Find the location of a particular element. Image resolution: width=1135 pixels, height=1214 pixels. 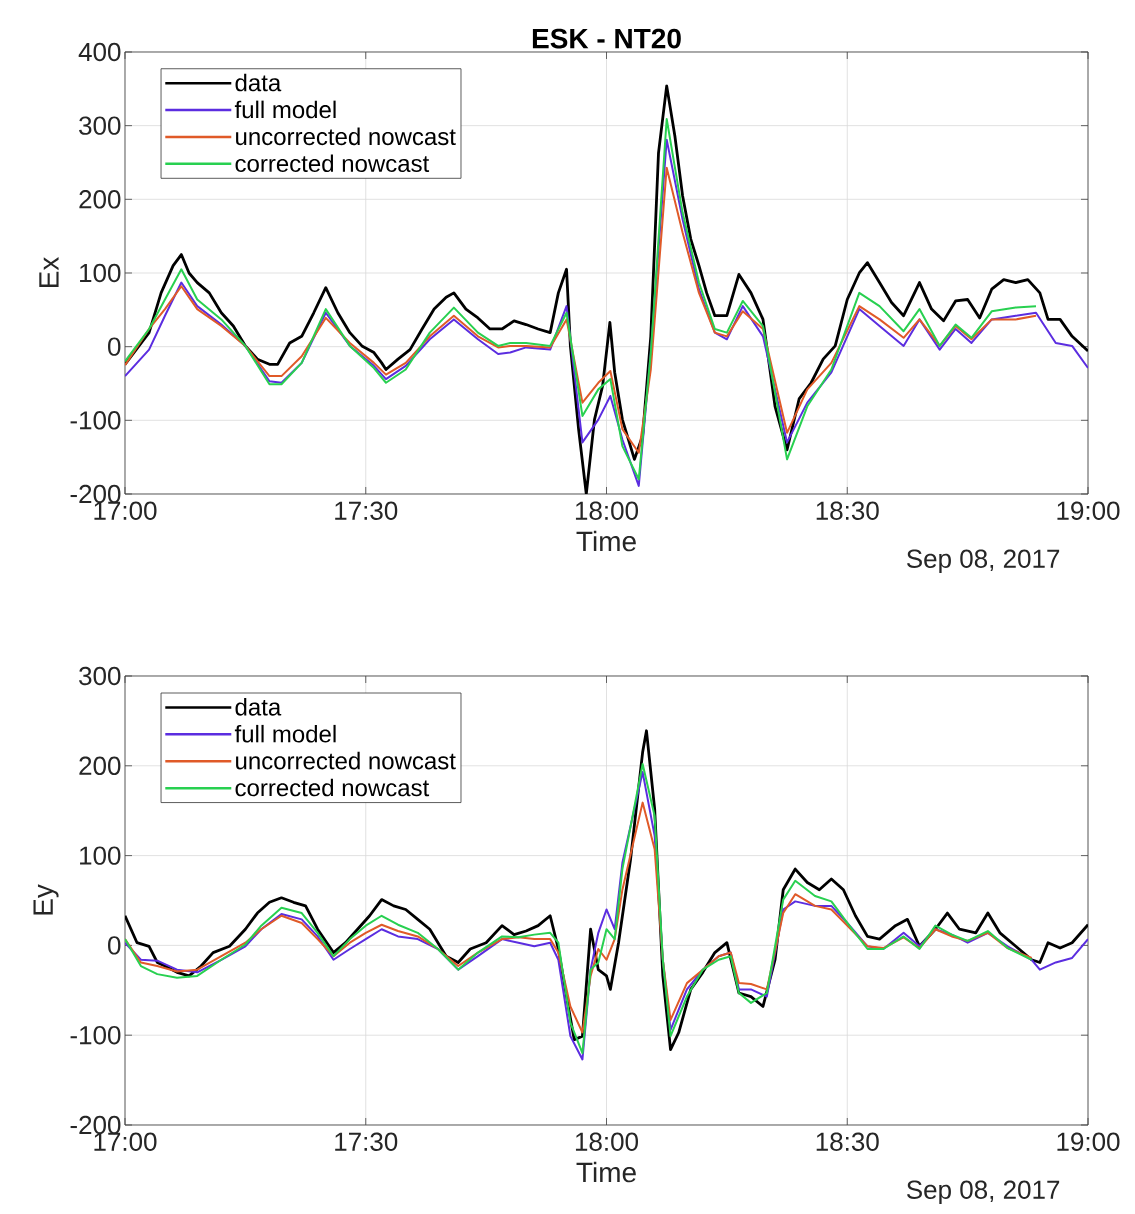

y-axis-title: Ey is located at coordinates (46, 899).